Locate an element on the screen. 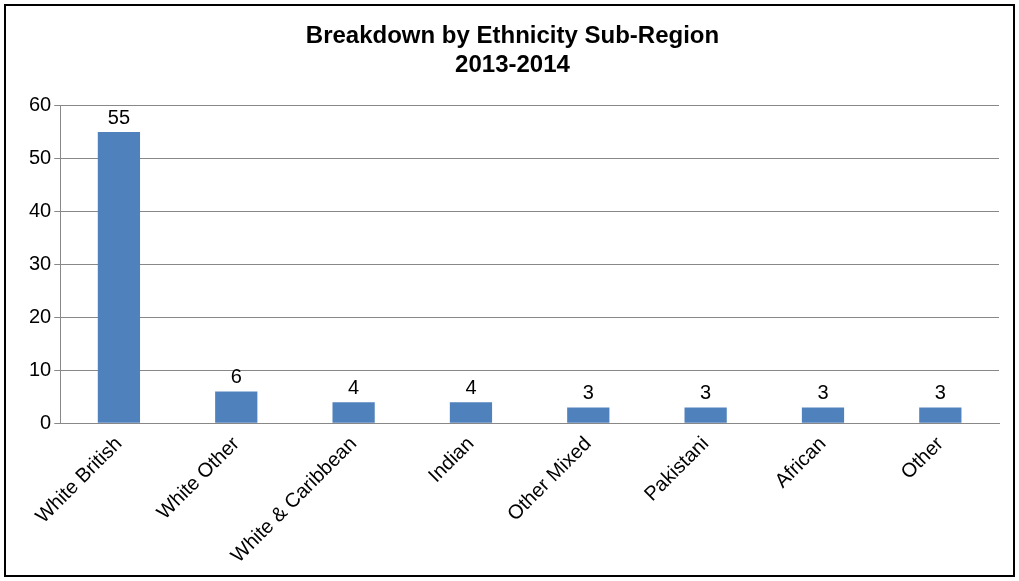 Image resolution: width=1019 pixels, height=581 pixels. data-label: 6 is located at coordinates (236, 376).